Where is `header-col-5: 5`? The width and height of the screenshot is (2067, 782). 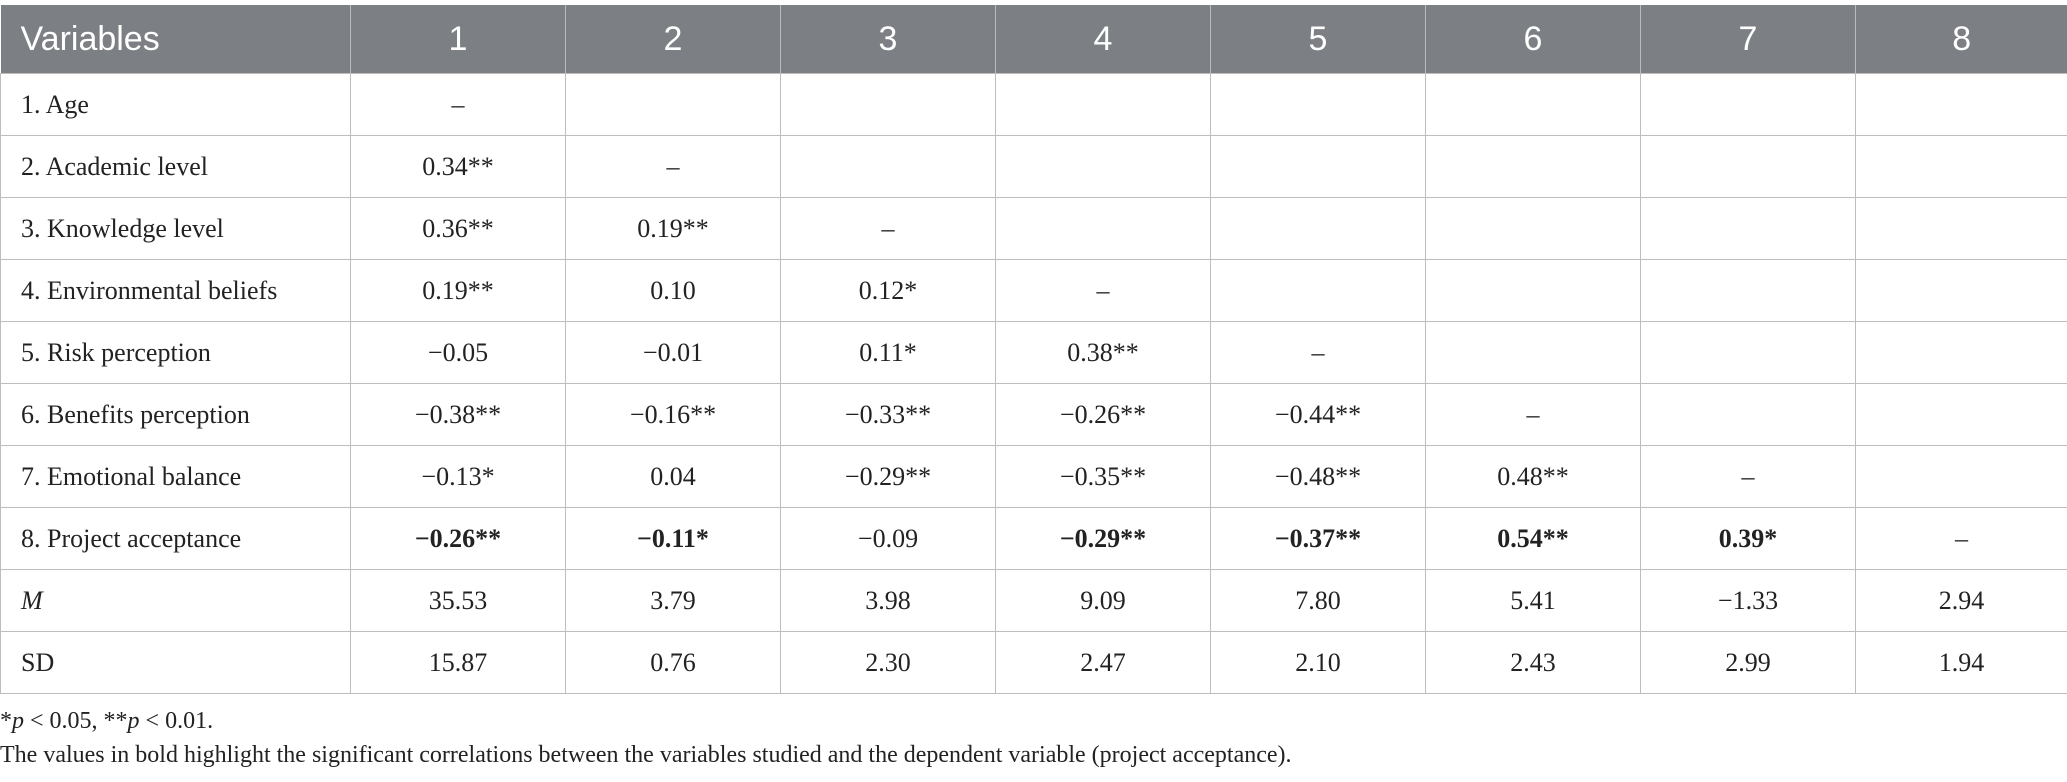 header-col-5: 5 is located at coordinates (1318, 39).